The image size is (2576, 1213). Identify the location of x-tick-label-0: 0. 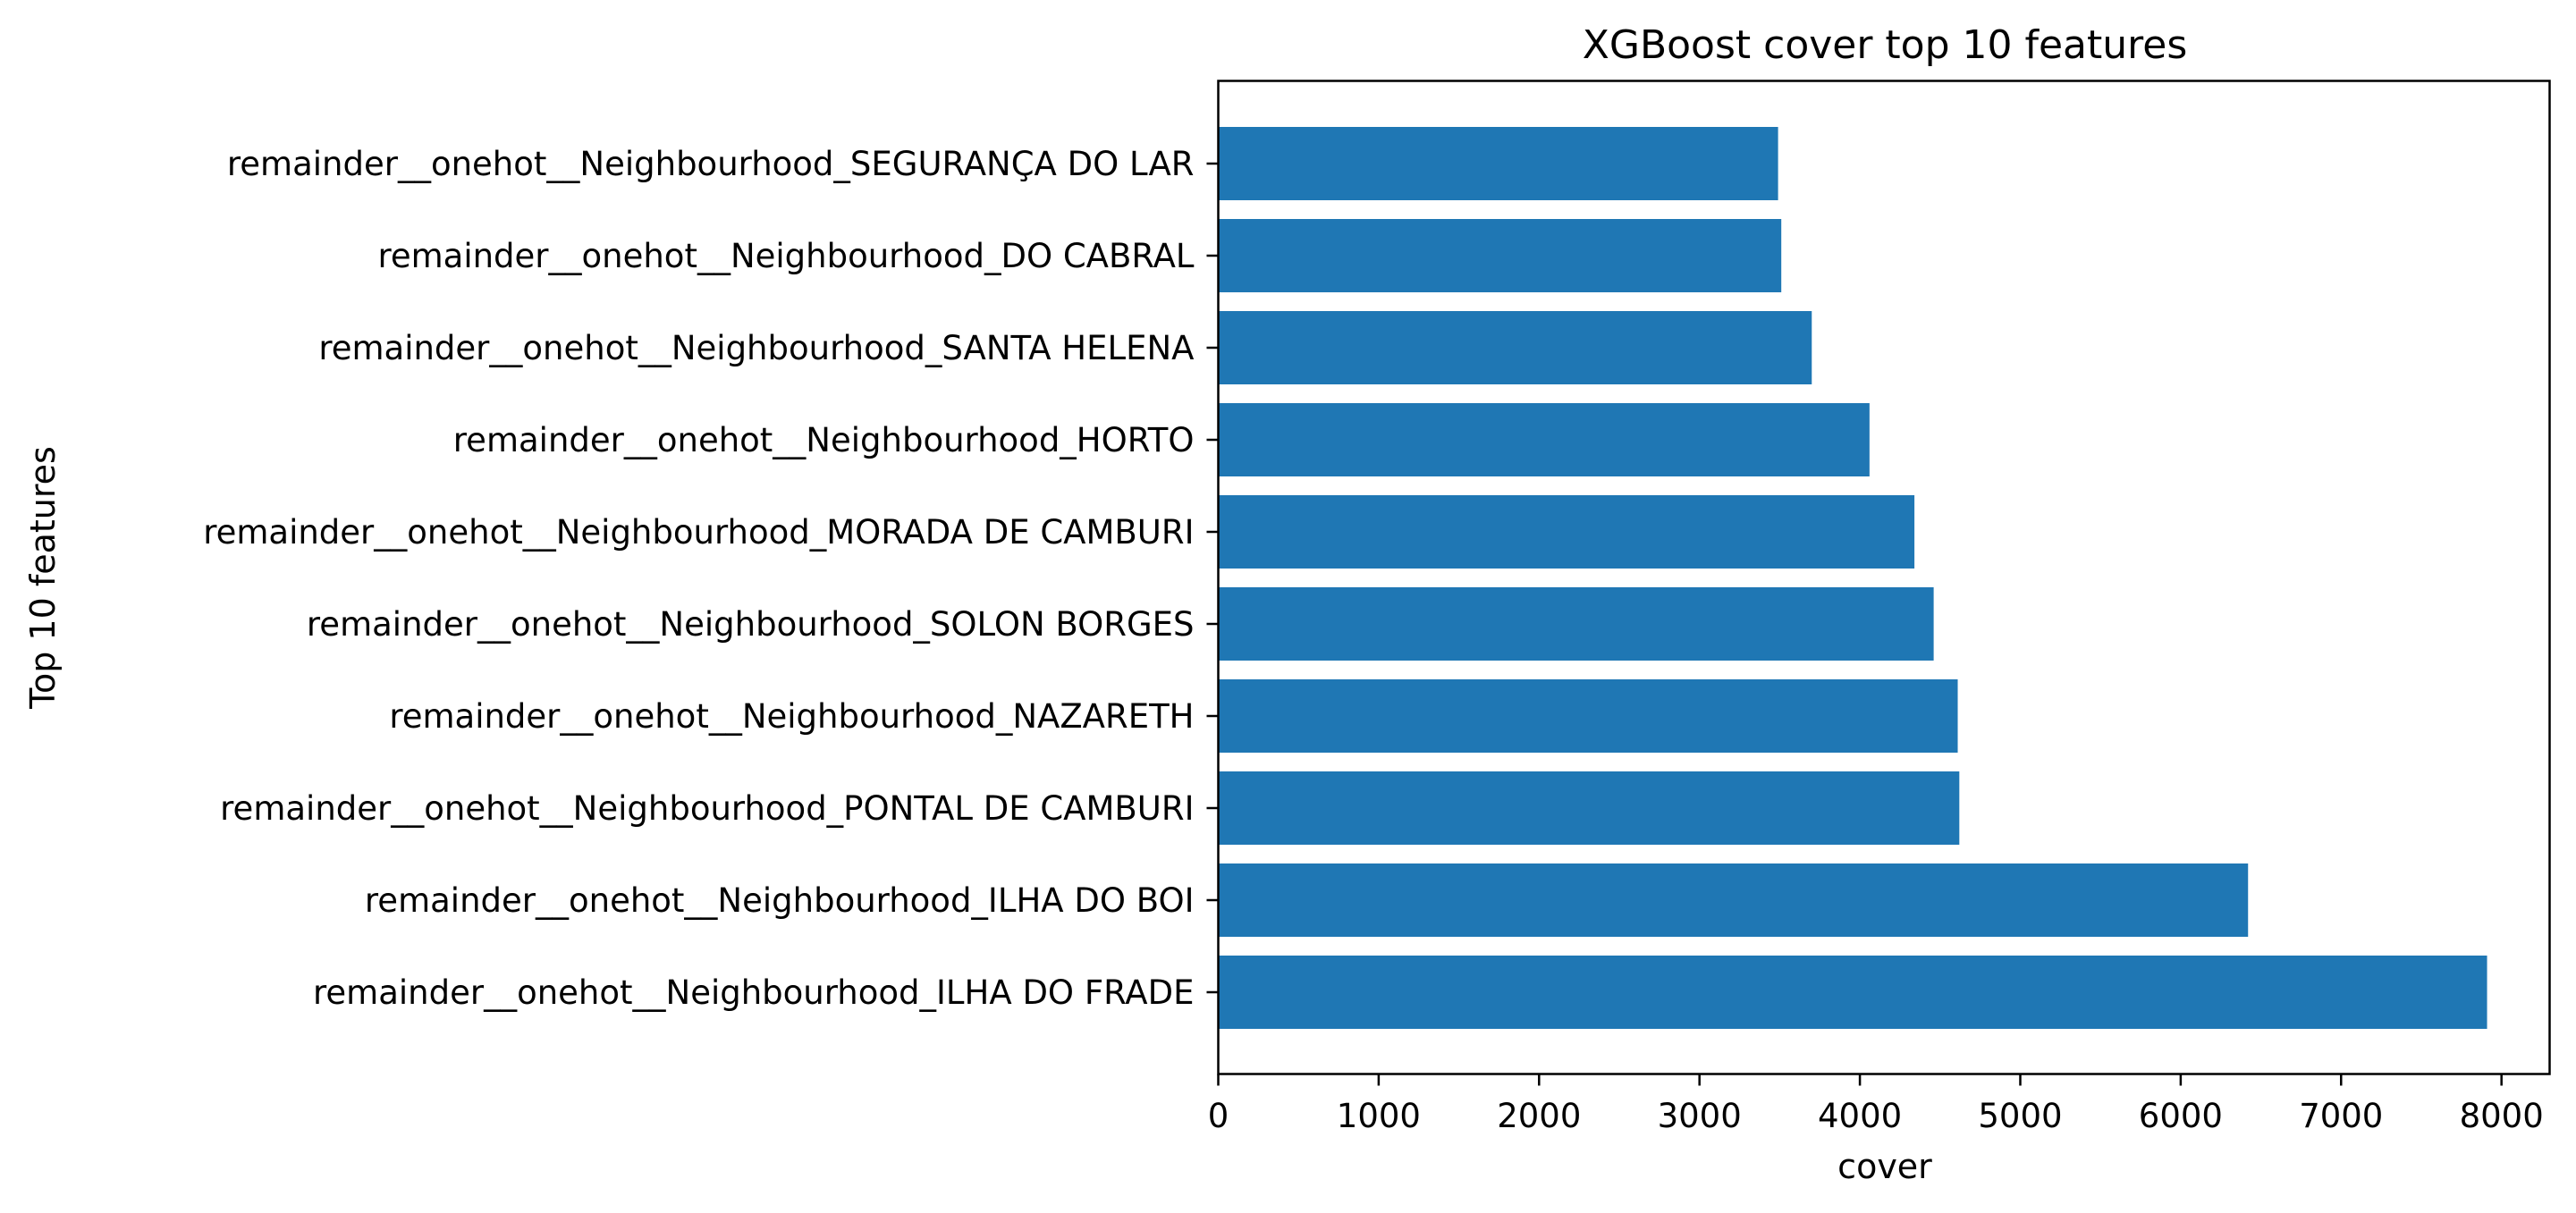
(1218, 1116).